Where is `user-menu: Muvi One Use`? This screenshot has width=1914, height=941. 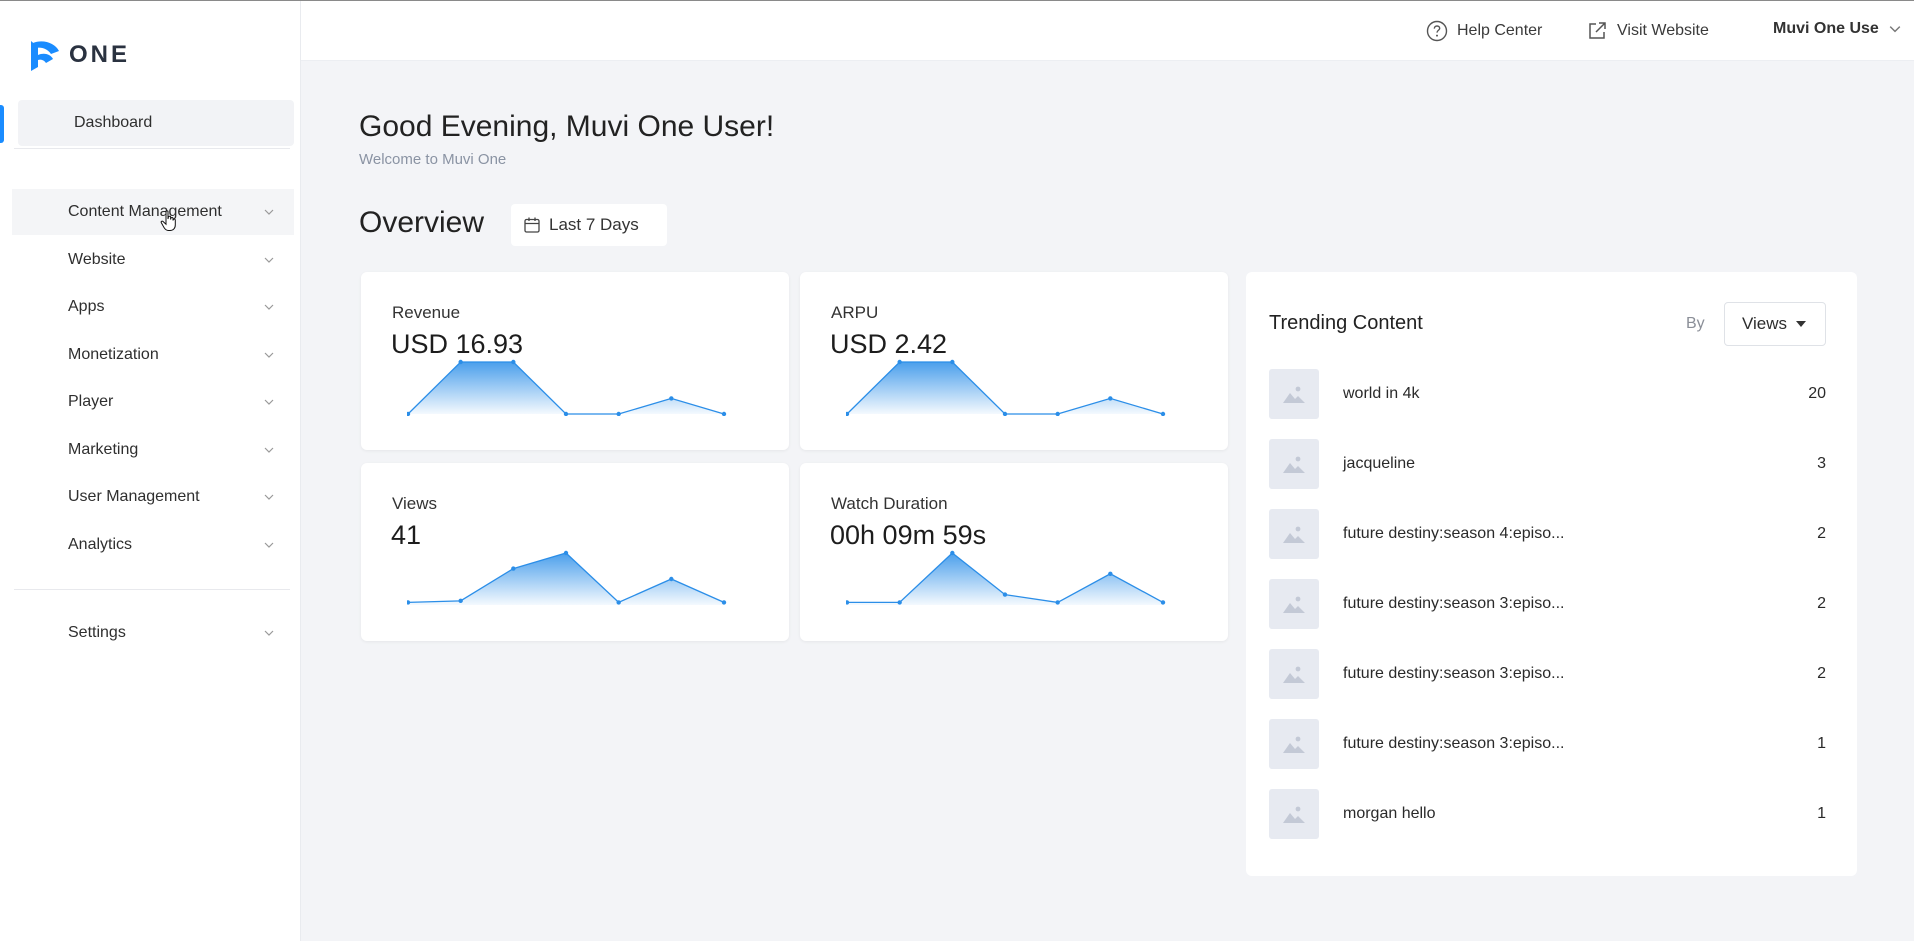
user-menu: Muvi One Use is located at coordinates (1841, 29).